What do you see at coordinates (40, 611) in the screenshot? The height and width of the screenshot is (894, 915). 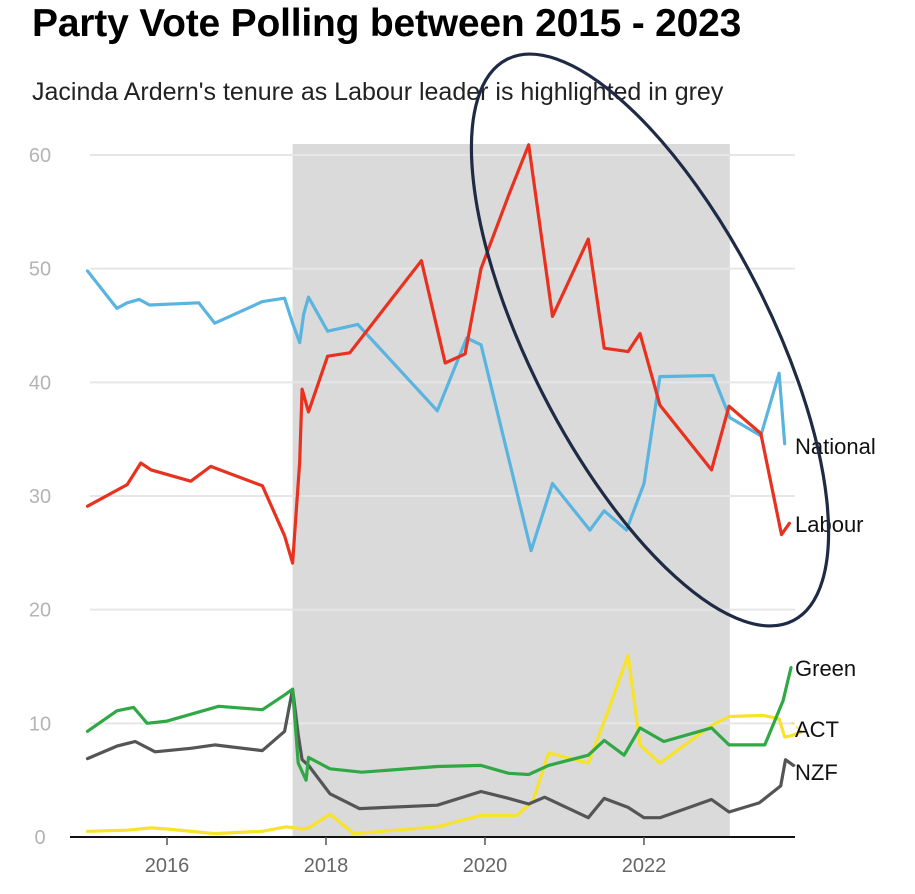 I see `y-tick-label-20: 20` at bounding box center [40, 611].